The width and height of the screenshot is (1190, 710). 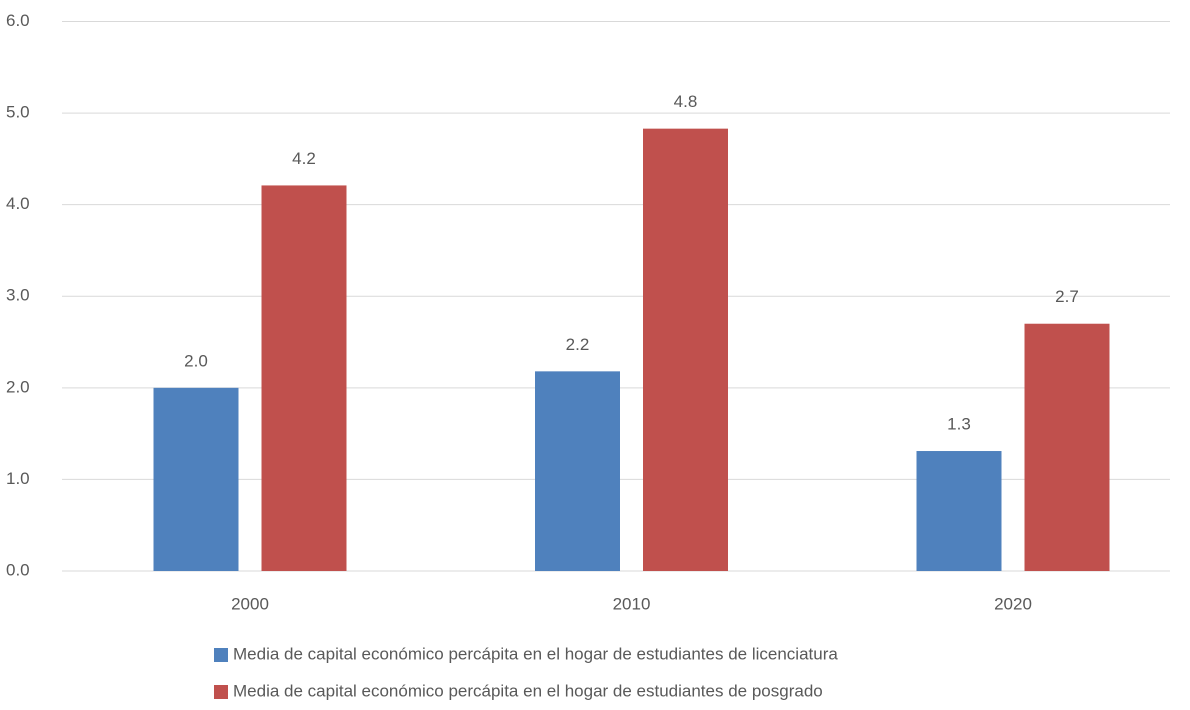 I want to click on data-label: 2.7, so click(x=1067, y=296).